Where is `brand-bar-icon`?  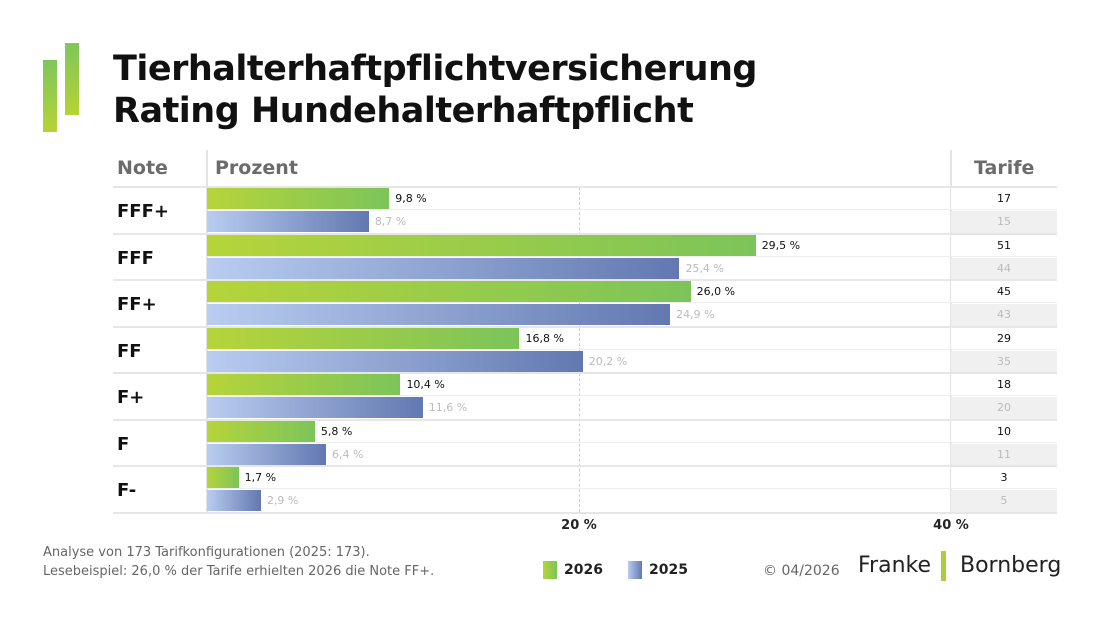
brand-bar-icon is located at coordinates (943, 566).